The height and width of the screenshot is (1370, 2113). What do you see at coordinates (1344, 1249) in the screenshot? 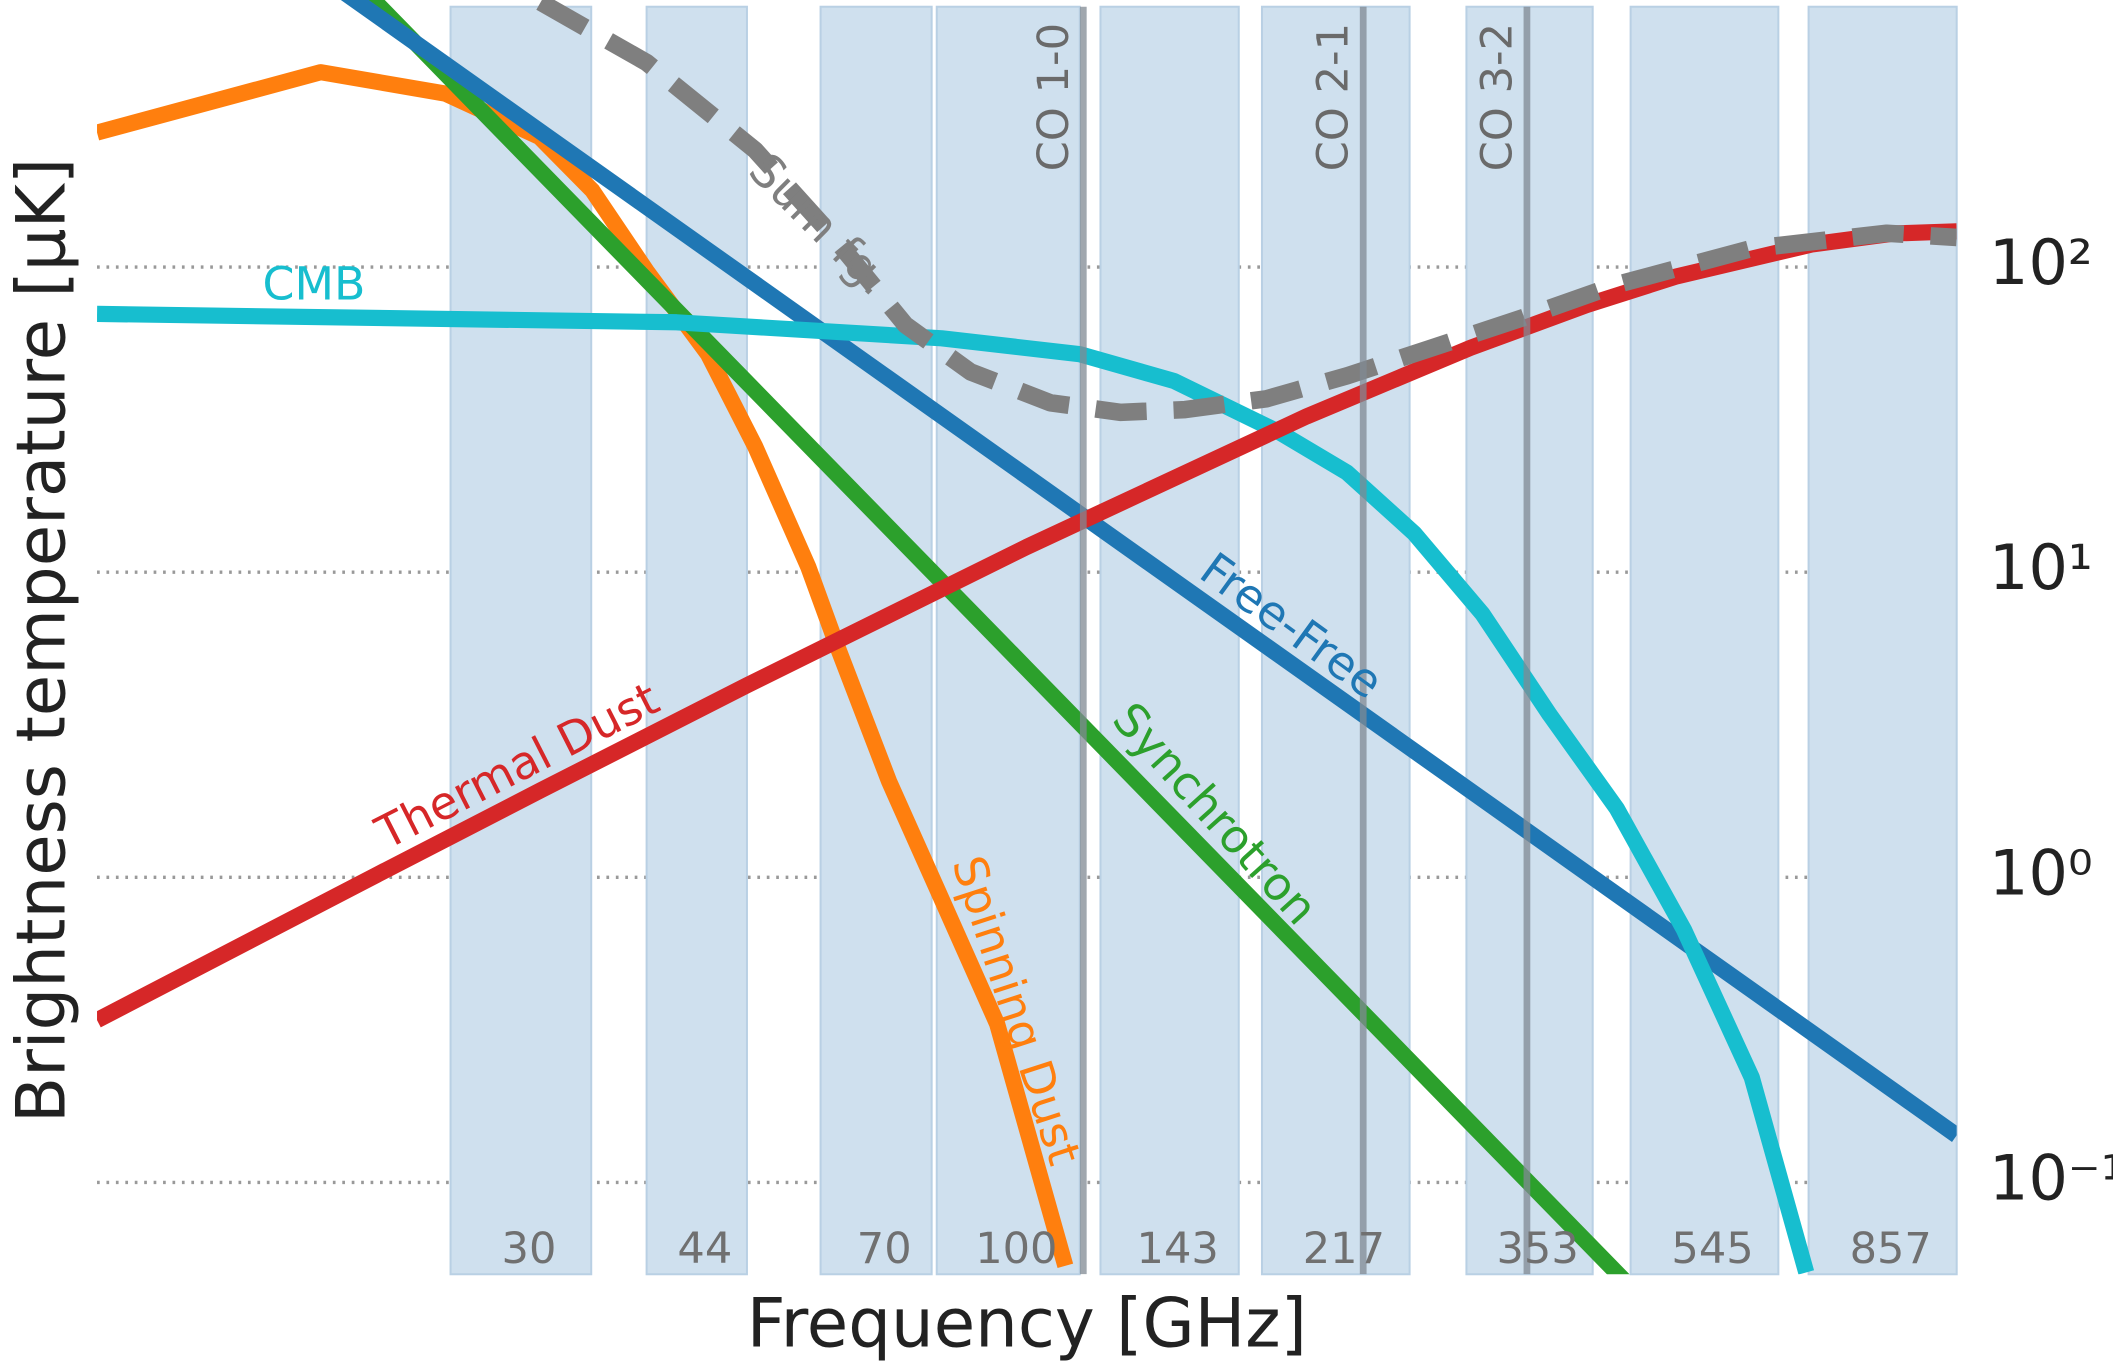
I see `band-label: 217` at bounding box center [1344, 1249].